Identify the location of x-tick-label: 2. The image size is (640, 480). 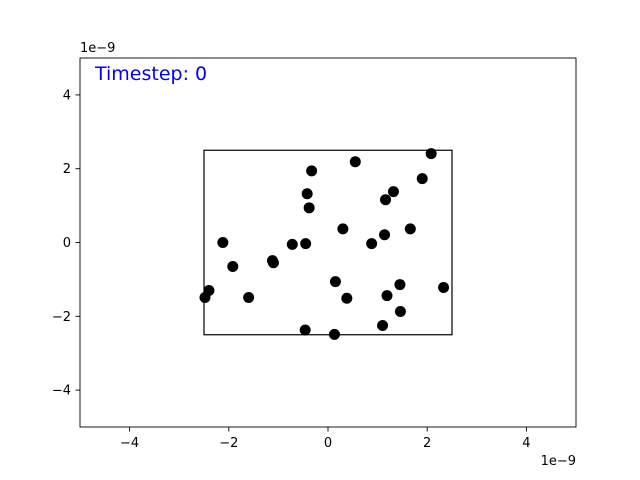
(427, 443).